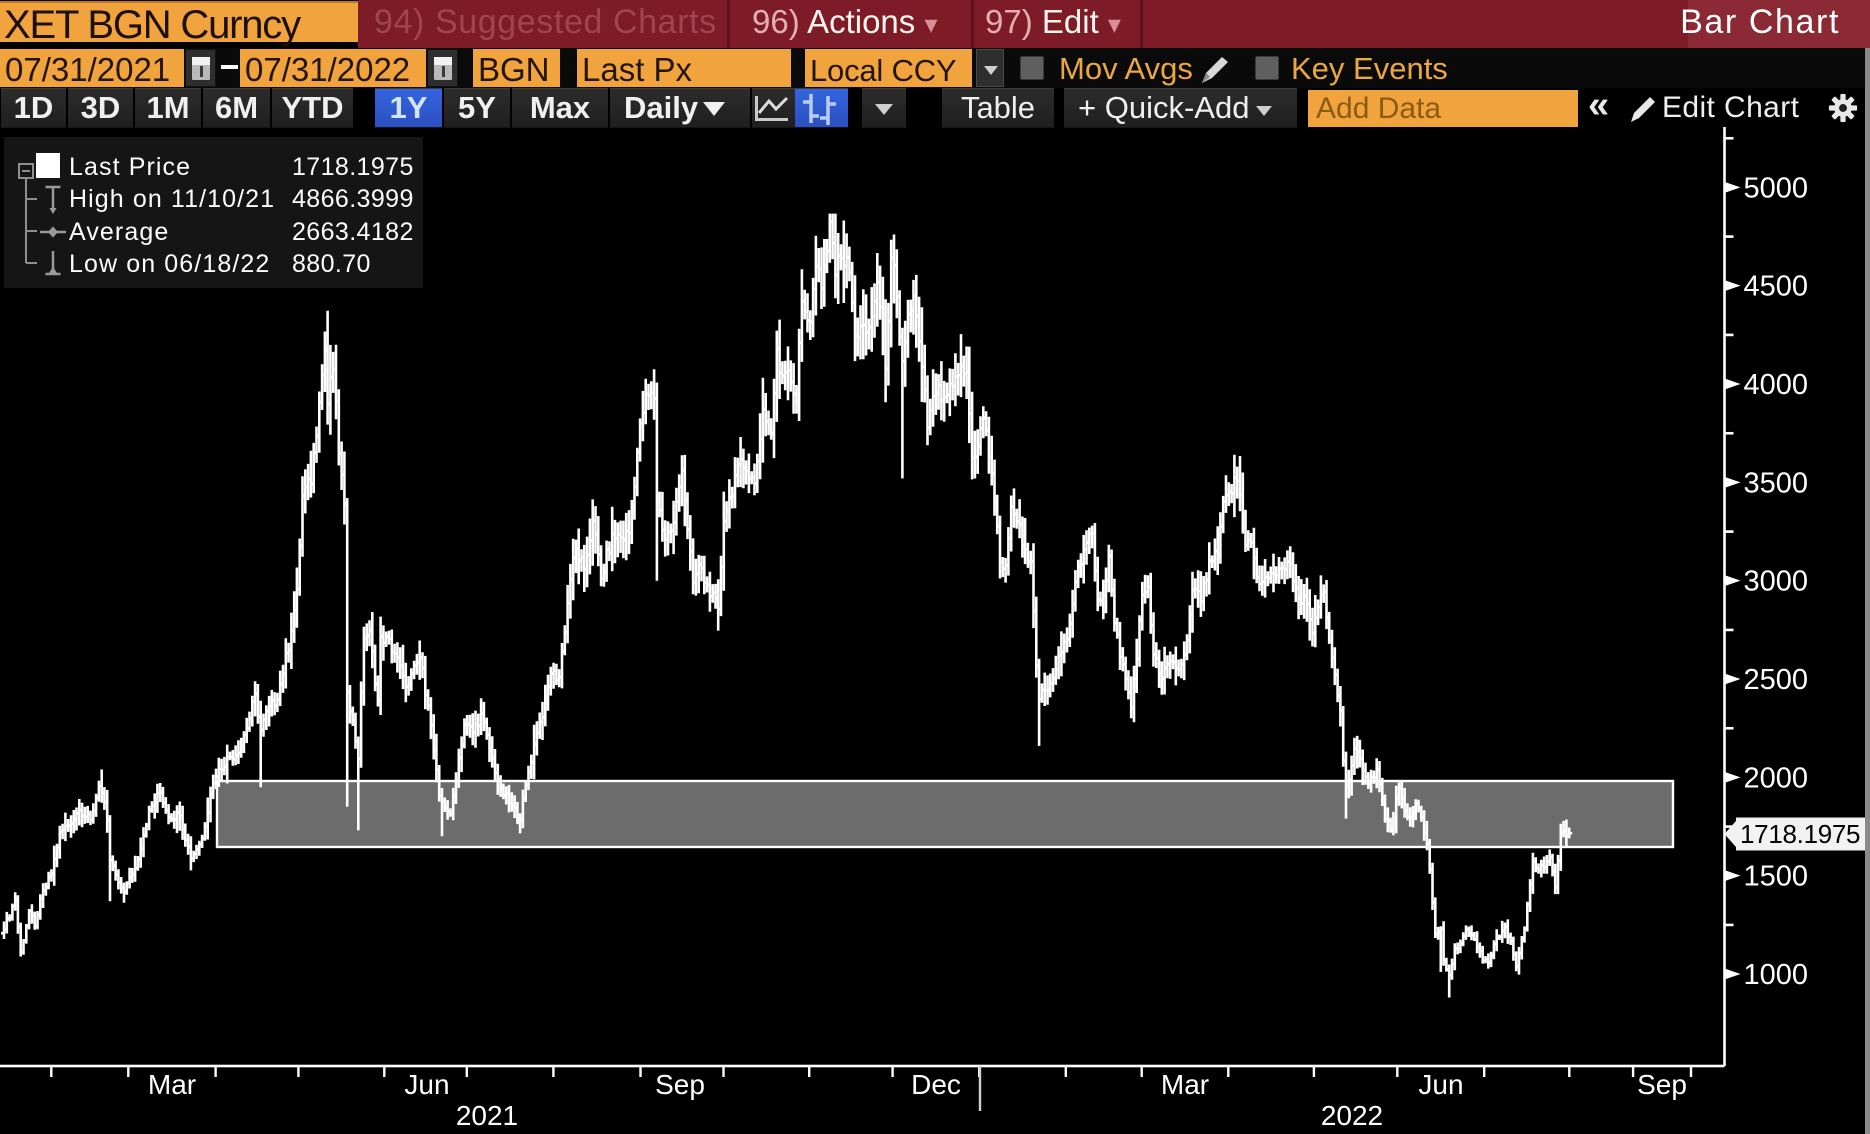 The image size is (1870, 1134). I want to click on svg-text: 1500, so click(1776, 877).